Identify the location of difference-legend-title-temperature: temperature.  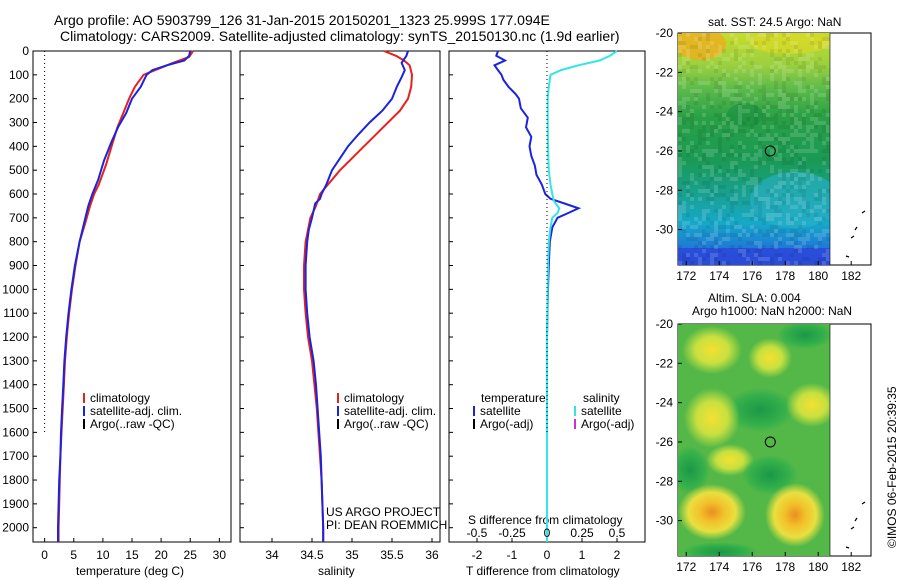
(513, 398).